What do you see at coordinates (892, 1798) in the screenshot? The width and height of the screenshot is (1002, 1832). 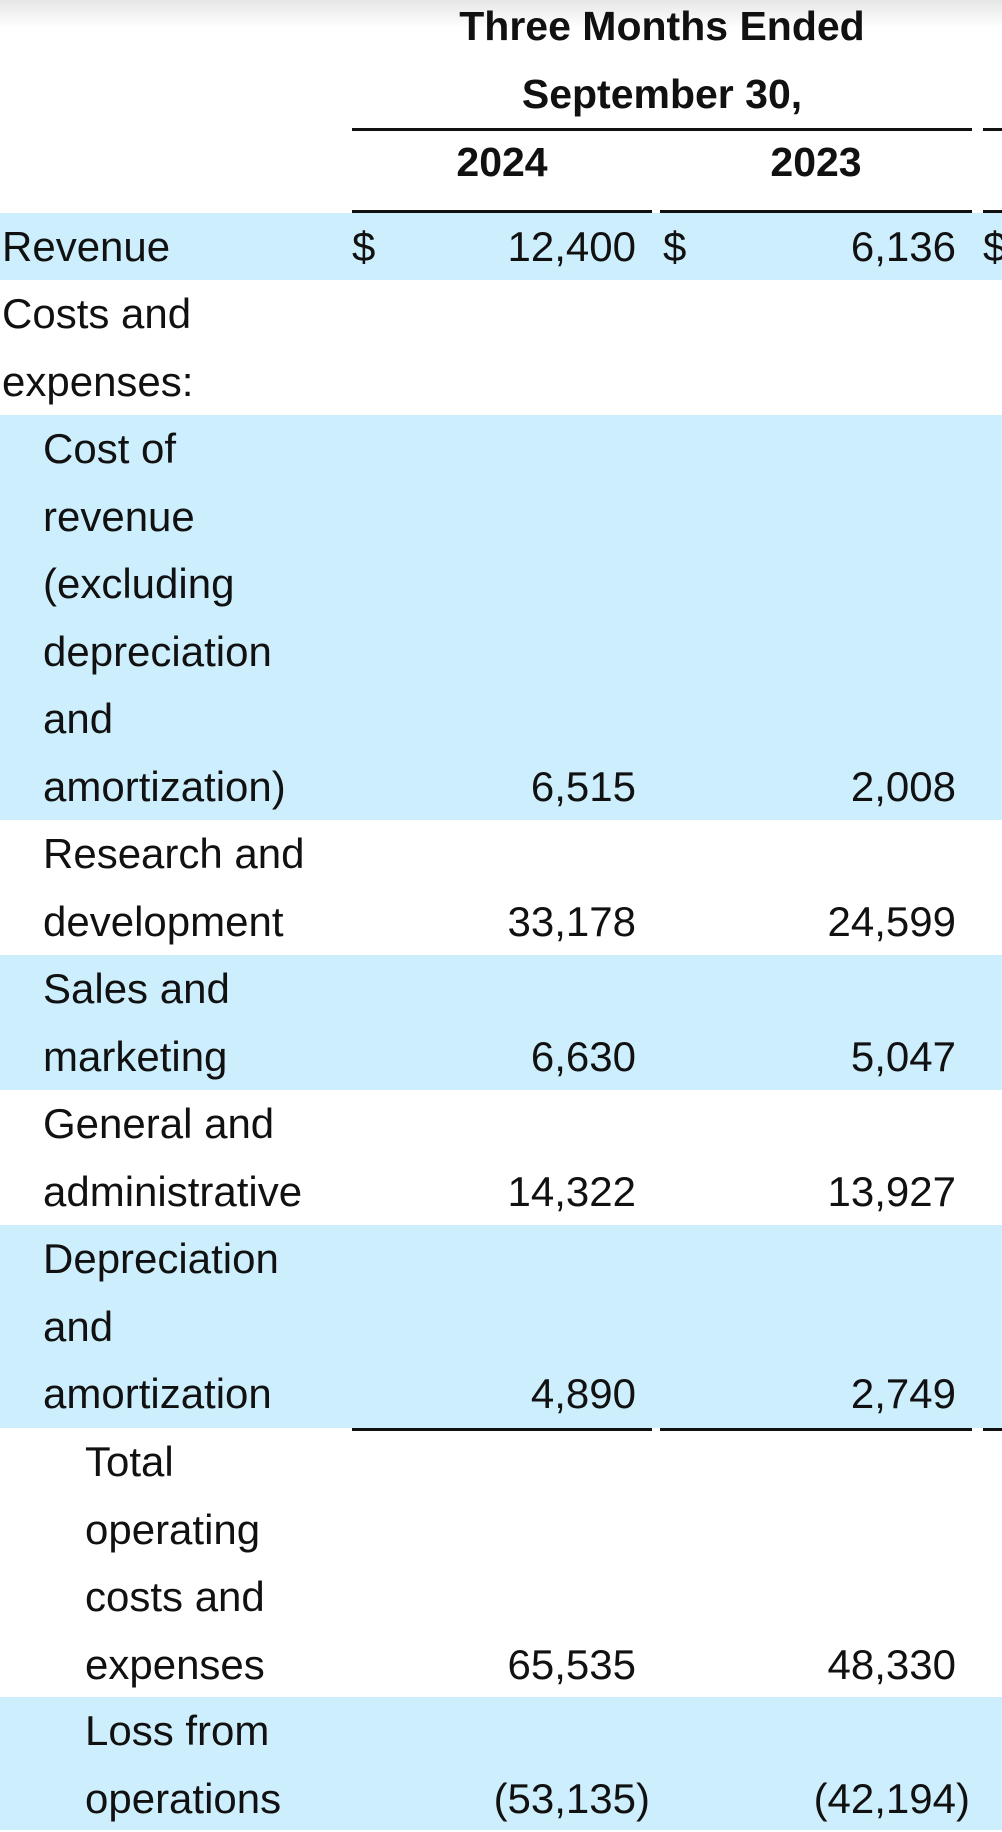 I see `value-2023: (42,194)` at bounding box center [892, 1798].